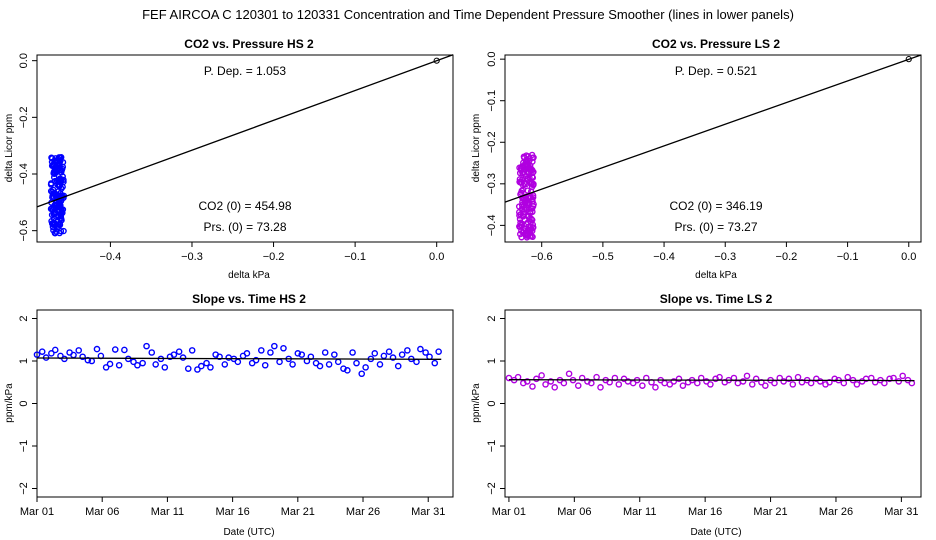 The width and height of the screenshot is (936, 540). I want to click on y-tick-label: −1, so click(24, 446).